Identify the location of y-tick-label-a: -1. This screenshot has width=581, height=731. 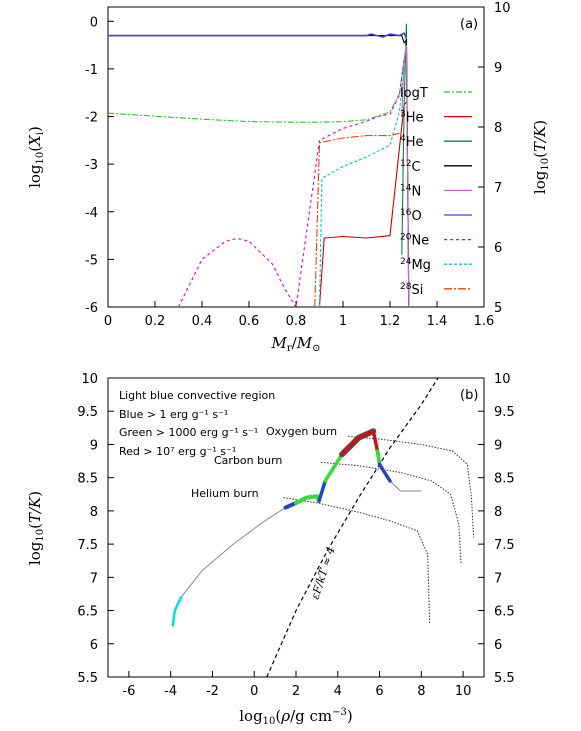
(91, 70).